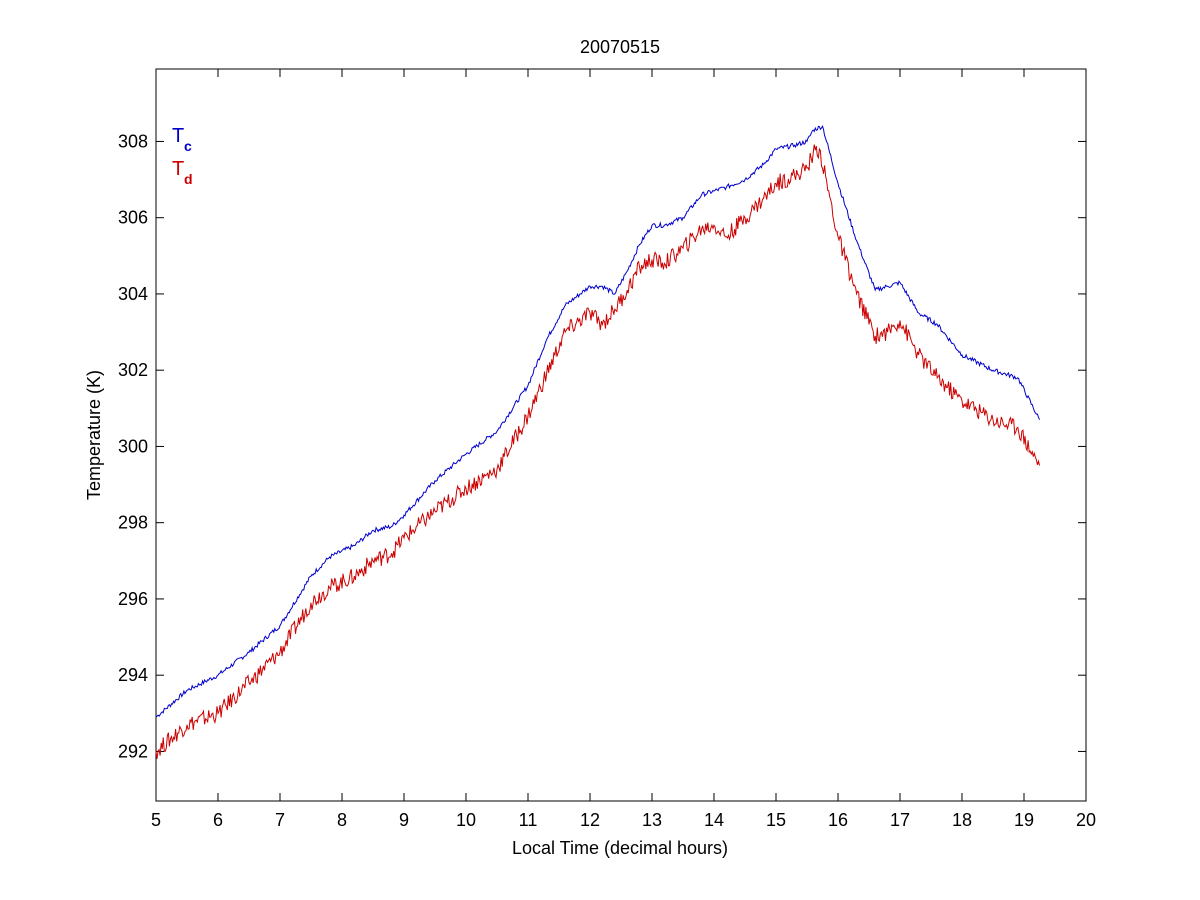 The height and width of the screenshot is (900, 1200). Describe the element at coordinates (900, 820) in the screenshot. I see `x-tick-label: 17` at that location.